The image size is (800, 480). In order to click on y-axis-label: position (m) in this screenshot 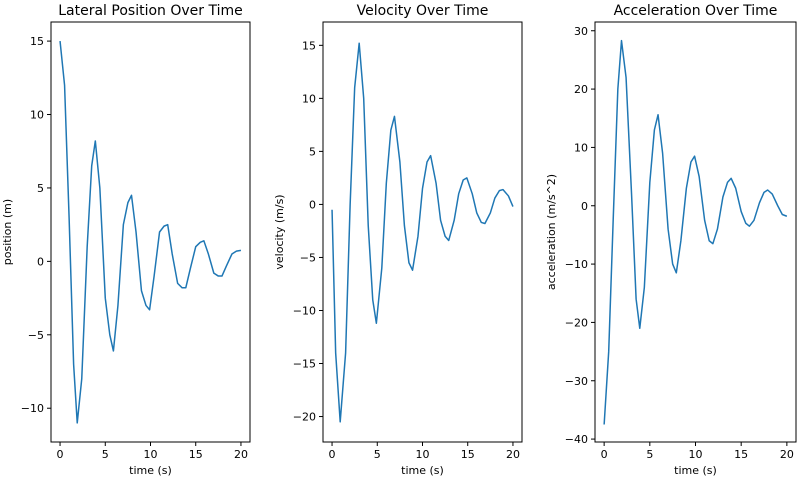, I will do `click(7, 232)`.